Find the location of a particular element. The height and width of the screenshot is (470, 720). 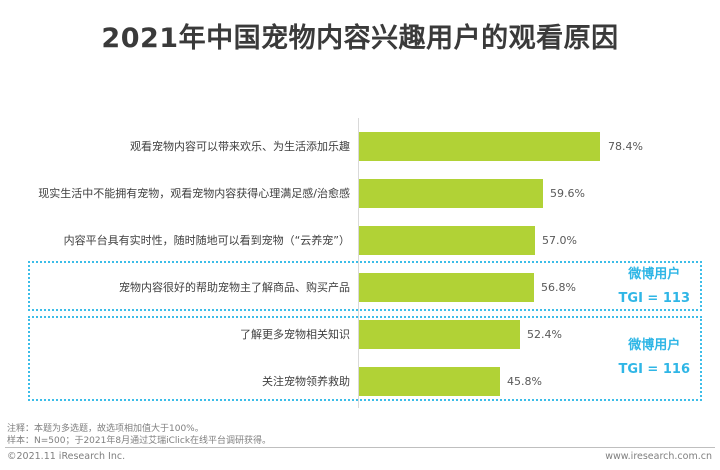

footer-divider is located at coordinates (360, 447).